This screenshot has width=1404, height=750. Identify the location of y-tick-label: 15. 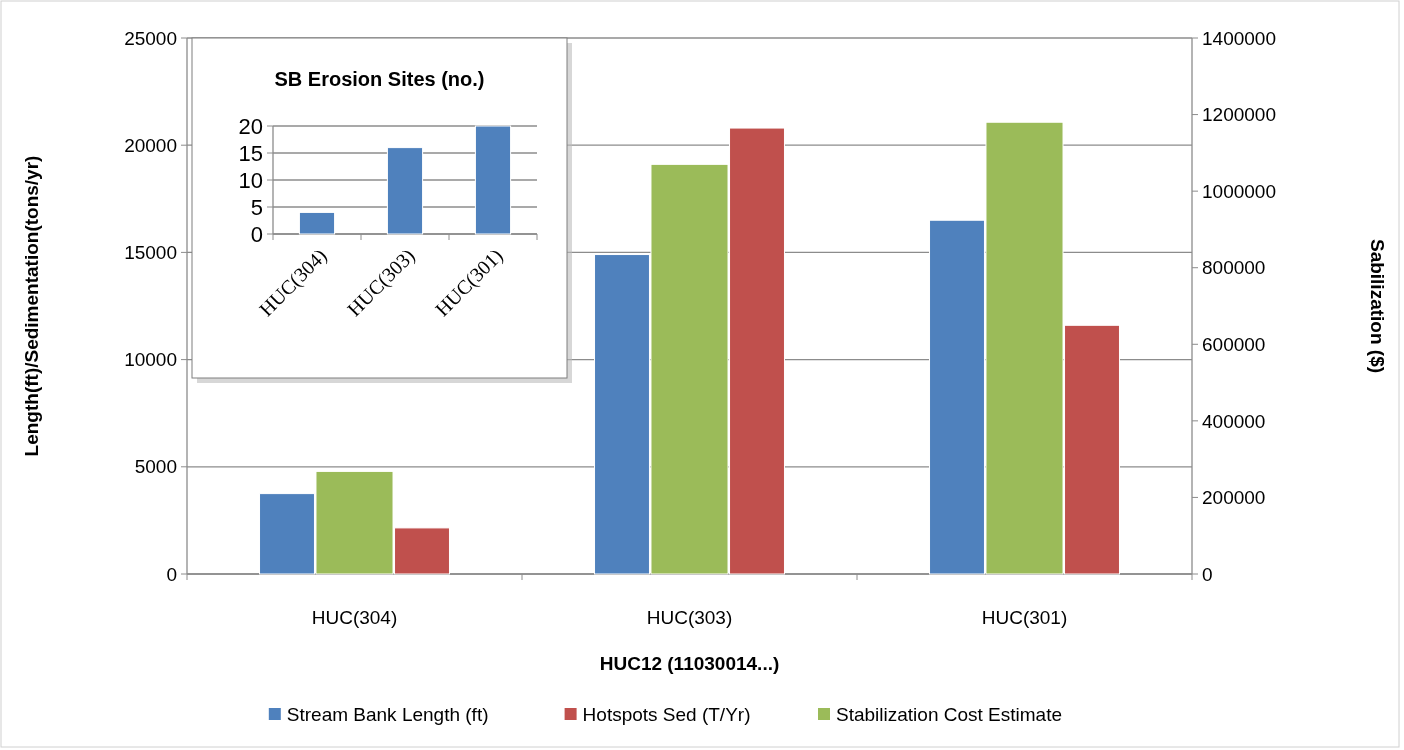
(250, 153).